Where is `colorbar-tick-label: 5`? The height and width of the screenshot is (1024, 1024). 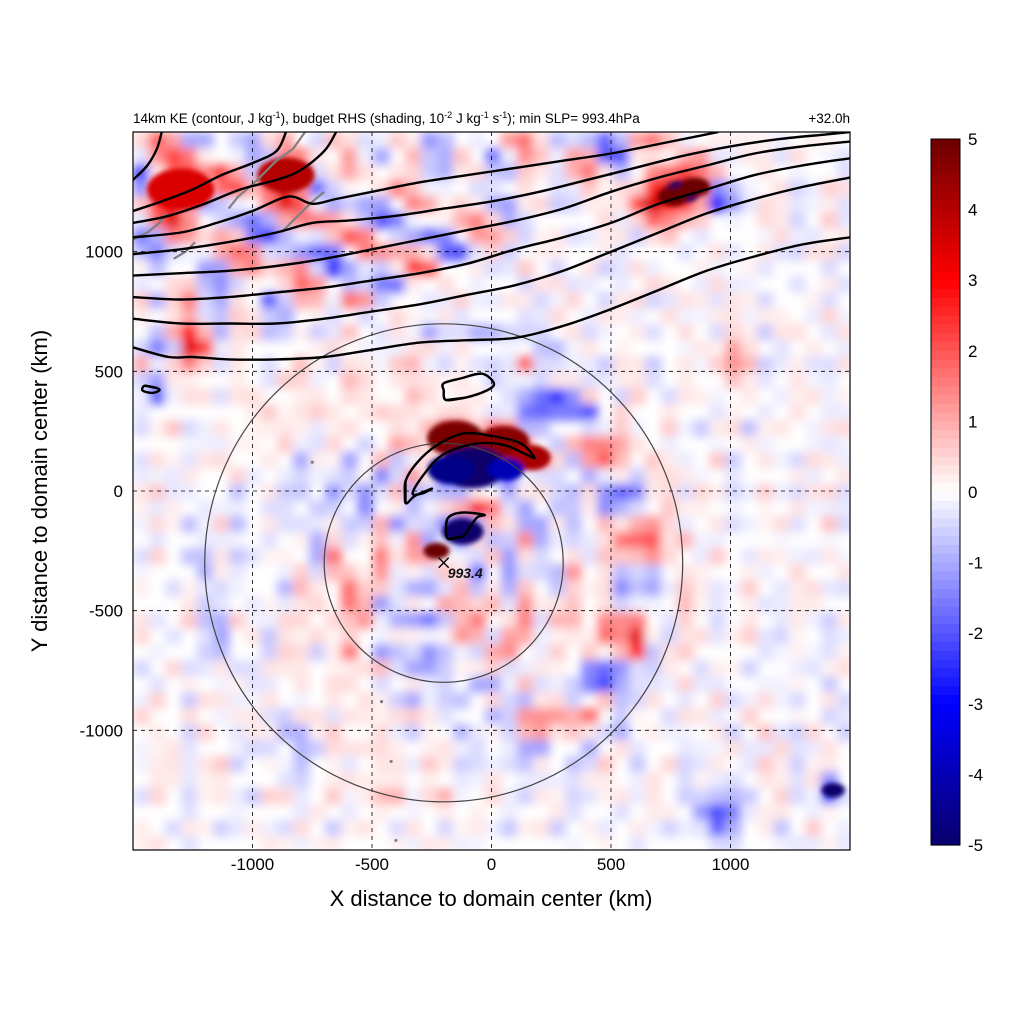 colorbar-tick-label: 5 is located at coordinates (972, 139).